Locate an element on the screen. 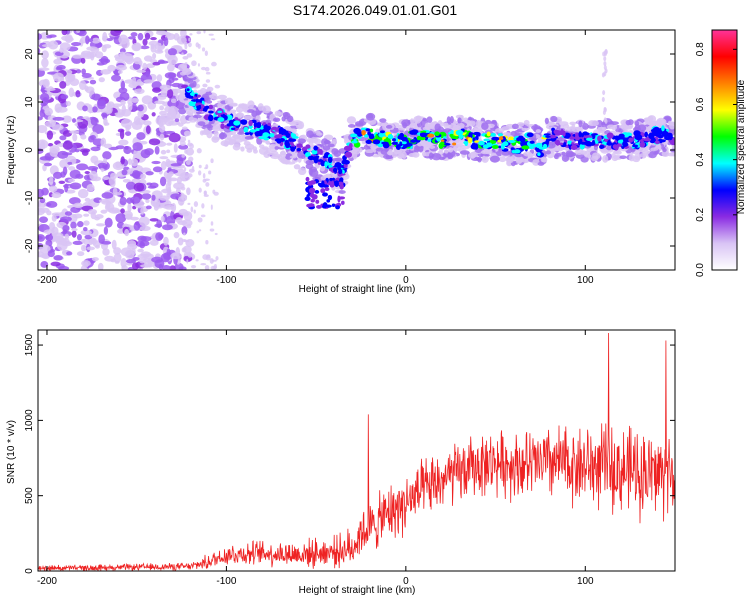 This screenshot has height=600, width=750. y-tick-label: 1500 is located at coordinates (29, 345).